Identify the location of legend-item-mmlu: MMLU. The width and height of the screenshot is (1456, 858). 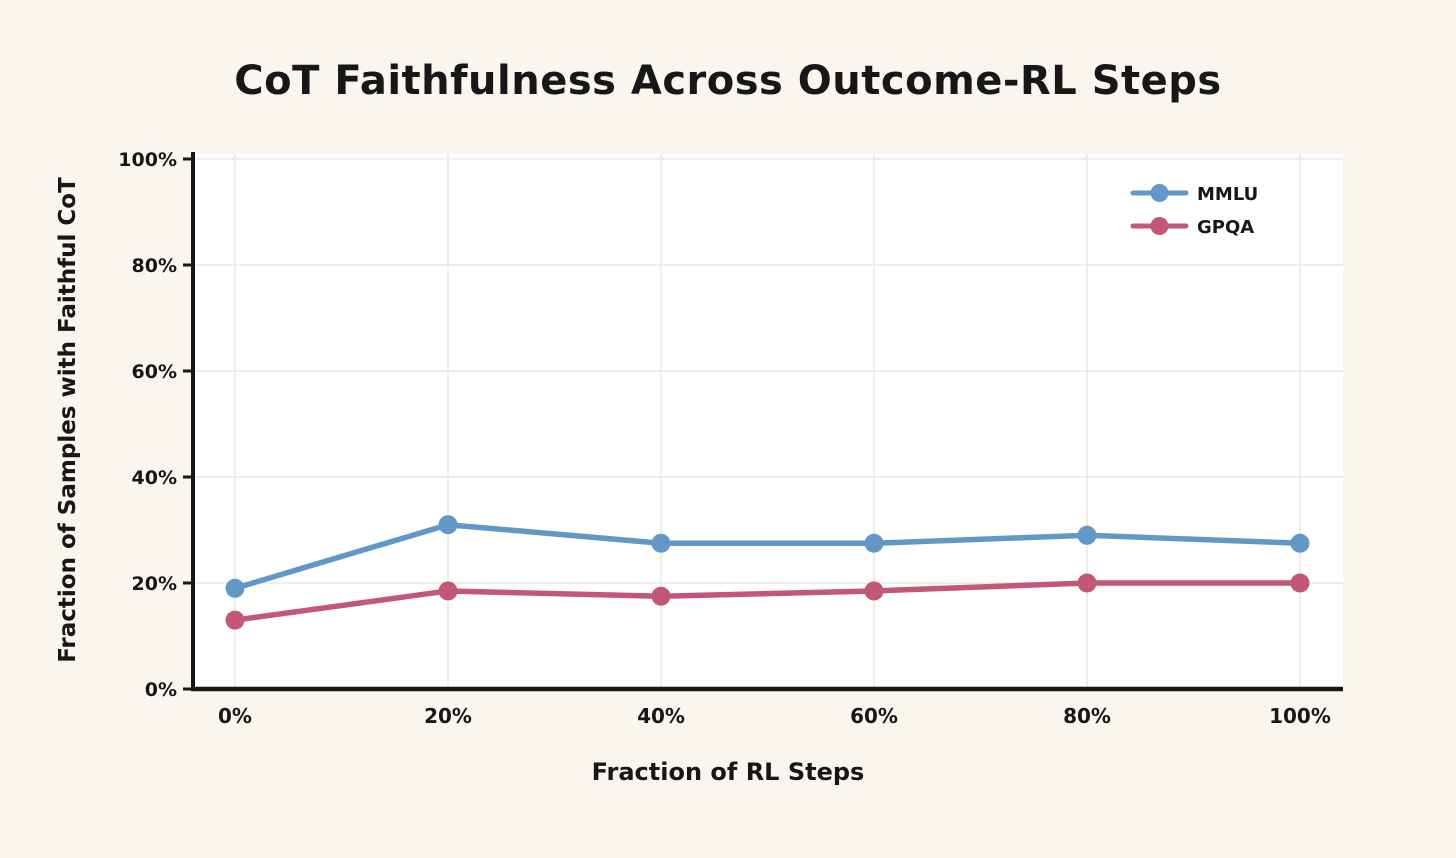
(1194, 194).